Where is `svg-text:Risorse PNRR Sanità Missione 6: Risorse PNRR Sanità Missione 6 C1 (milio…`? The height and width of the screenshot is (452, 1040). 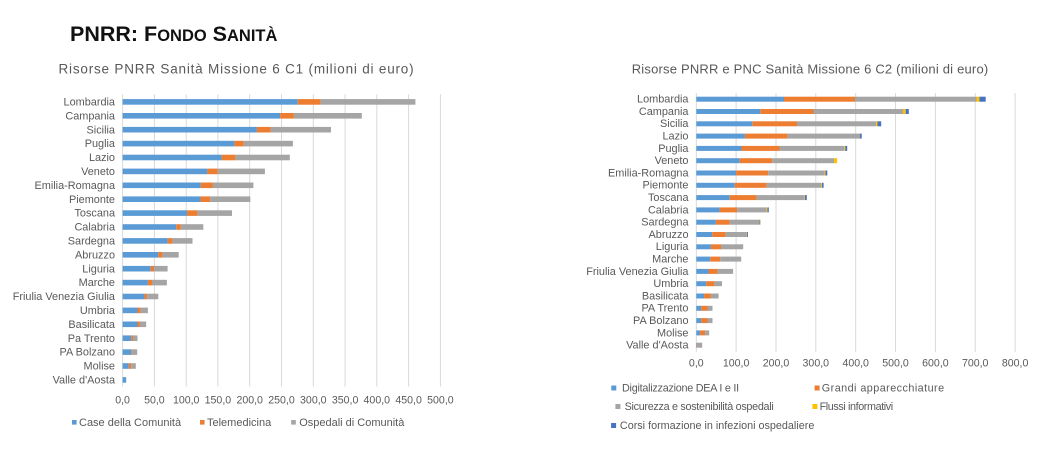
svg-text:Risorse PNRR Sanità Missione 6: Risorse PNRR Sanità Missione 6 C1 (milio… is located at coordinates (237, 69).